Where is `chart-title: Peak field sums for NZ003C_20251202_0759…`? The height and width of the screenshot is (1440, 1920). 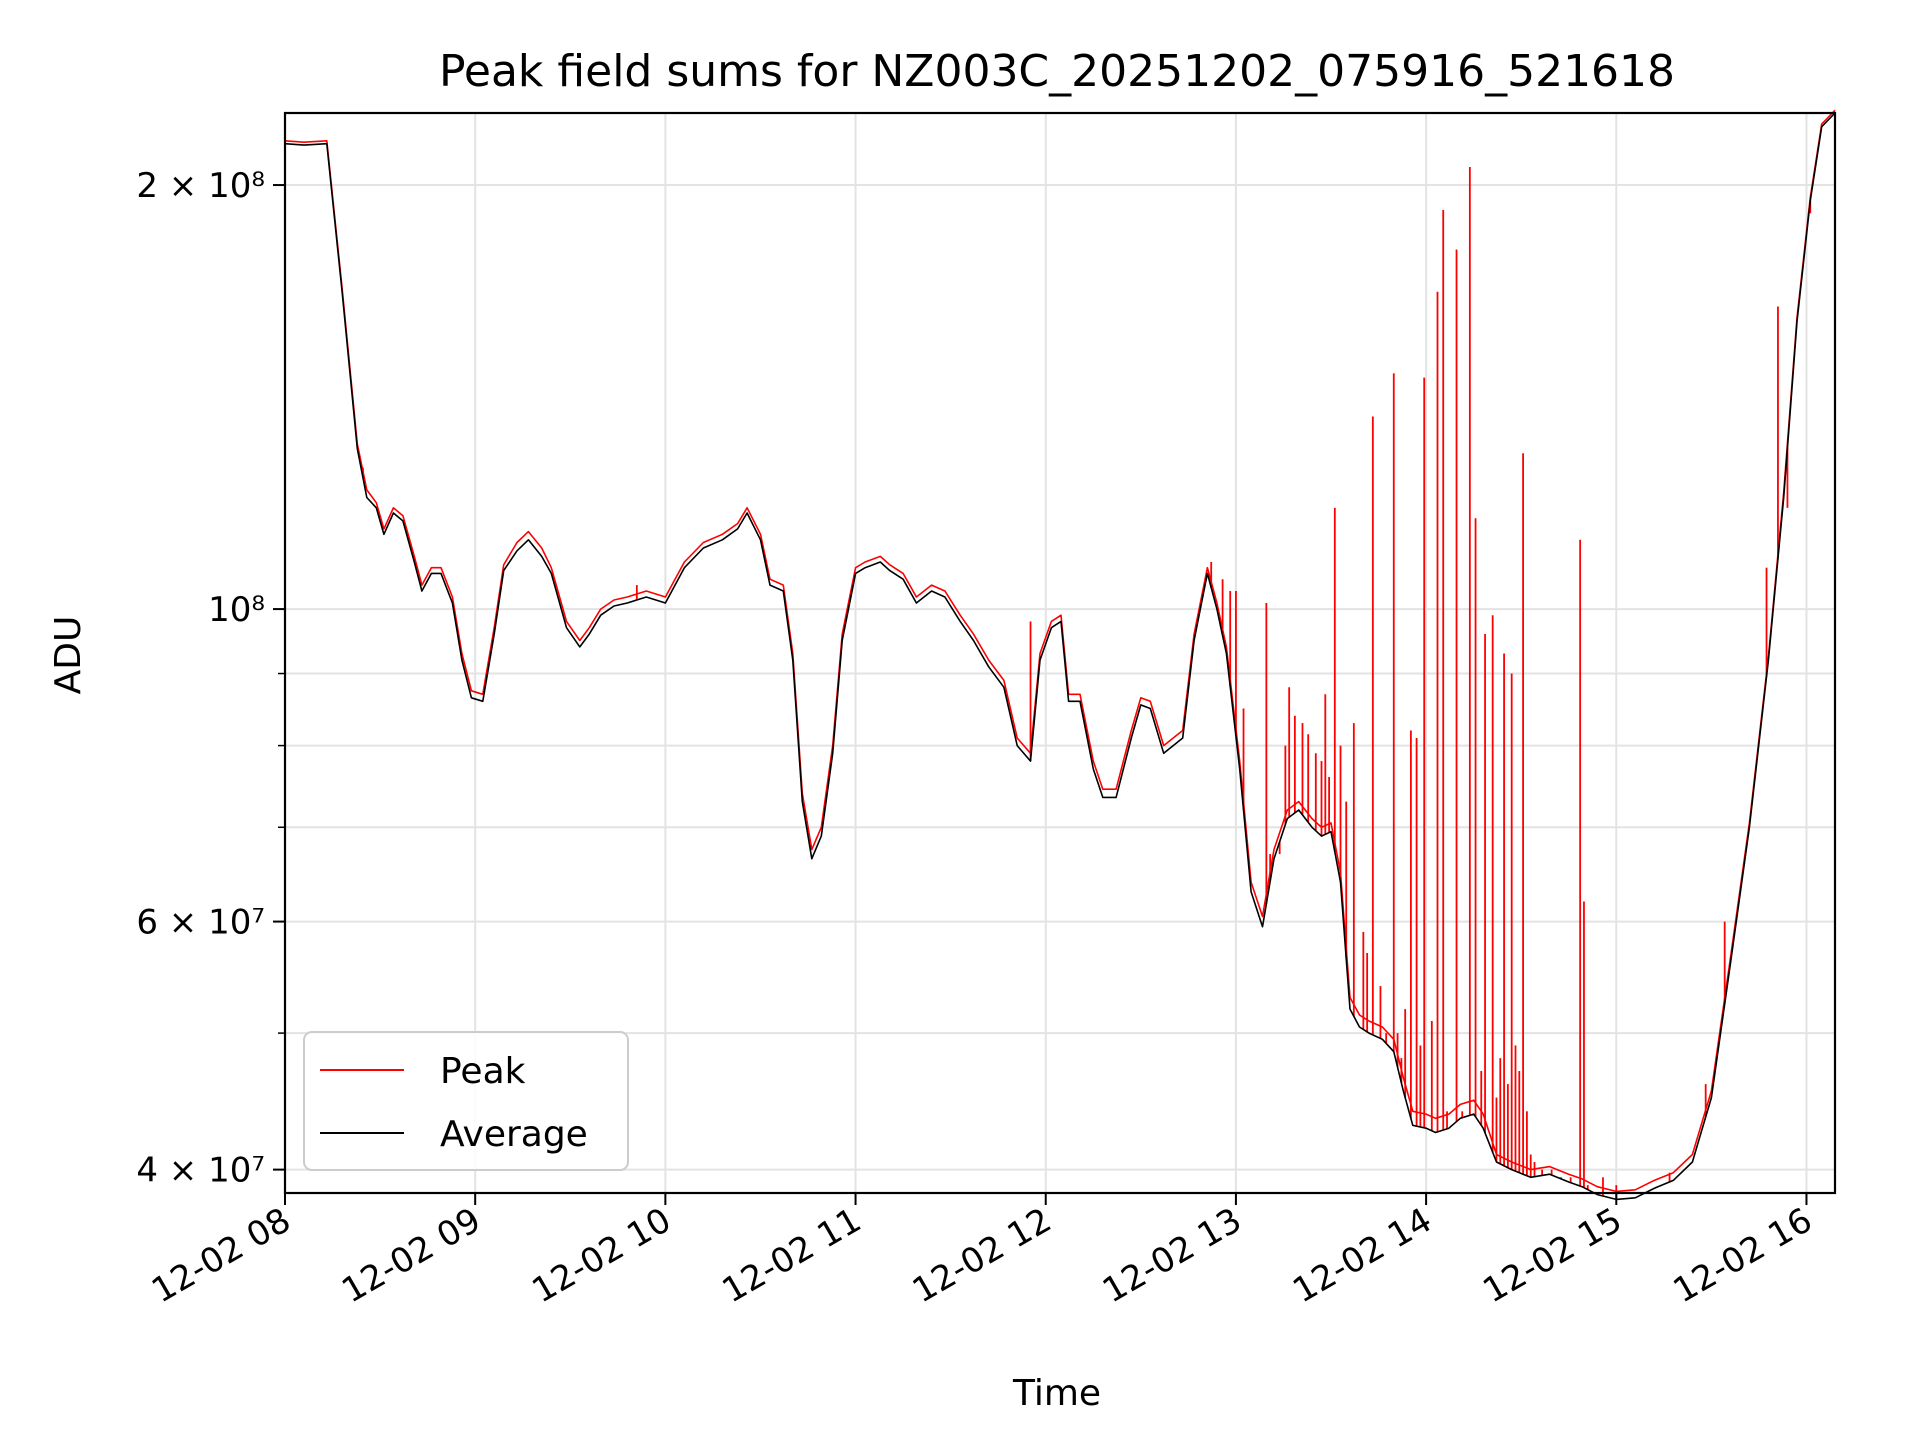 chart-title: Peak field sums for NZ003C_20251202_0759… is located at coordinates (1057, 71).